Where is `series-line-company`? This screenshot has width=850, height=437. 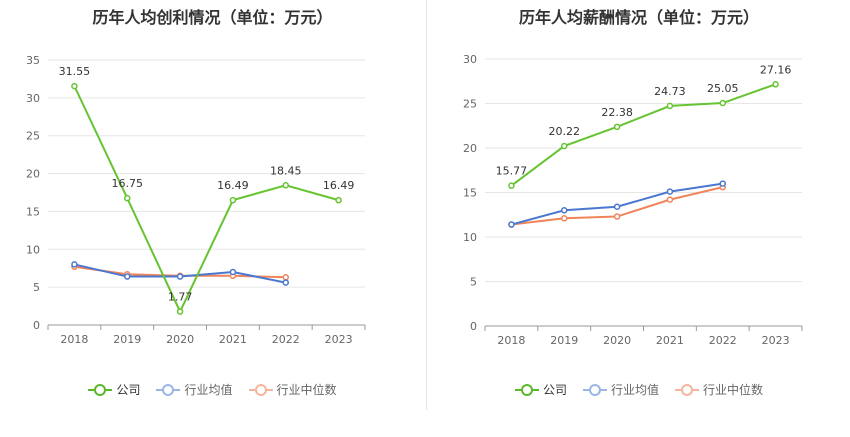 series-line-company is located at coordinates (643, 135).